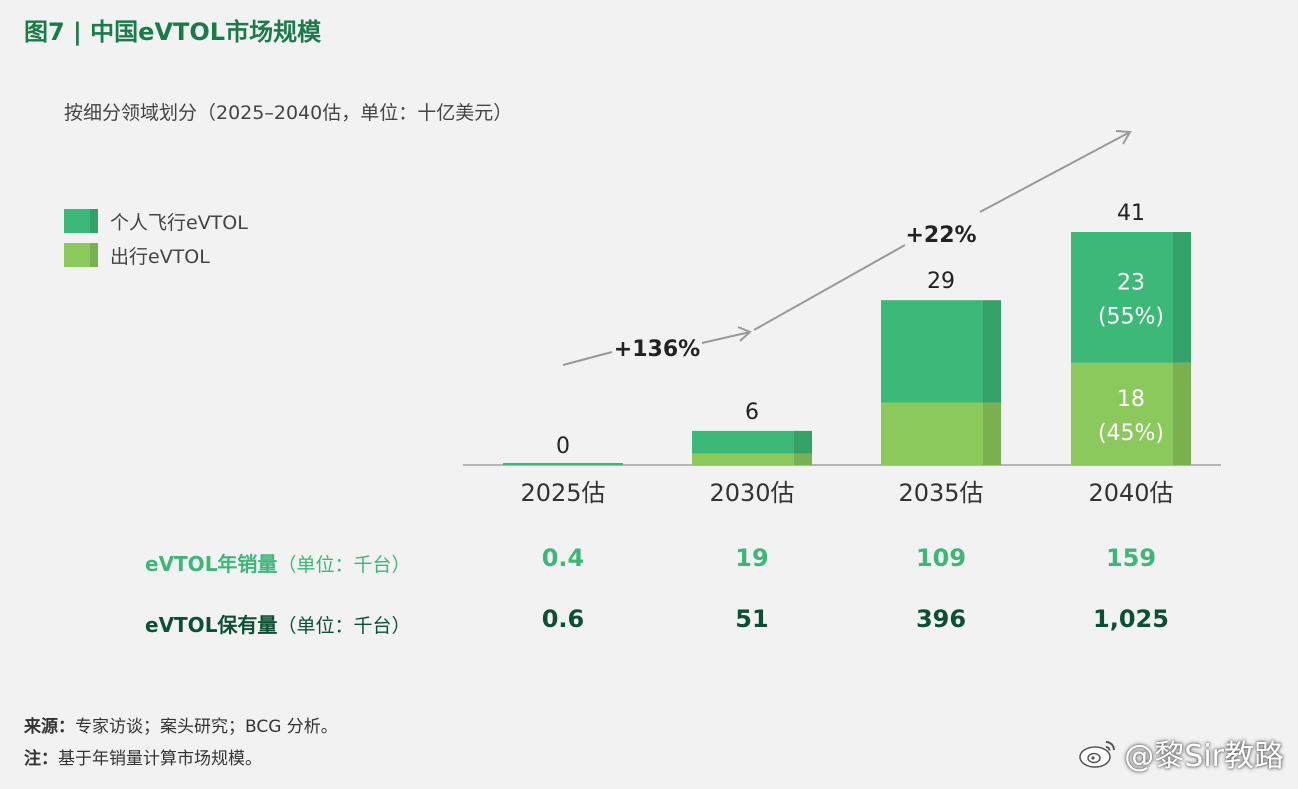  I want to click on fleet-size-value: 396, so click(941, 619).